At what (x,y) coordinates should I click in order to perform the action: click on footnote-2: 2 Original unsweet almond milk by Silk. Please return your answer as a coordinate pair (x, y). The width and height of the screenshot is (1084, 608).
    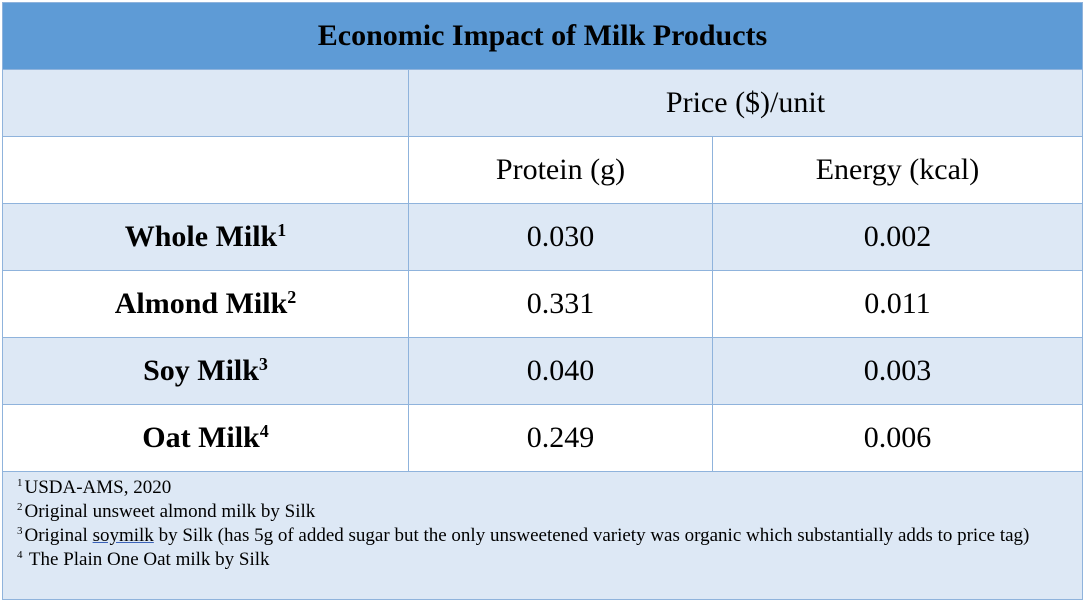
    Looking at the image, I should click on (166, 511).